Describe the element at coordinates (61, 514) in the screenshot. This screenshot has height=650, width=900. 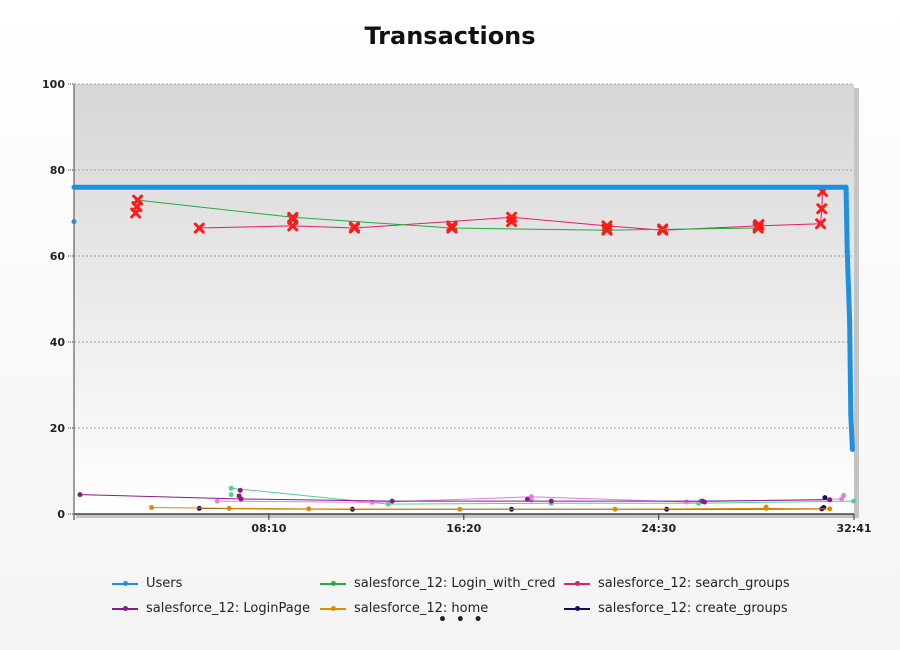
I see `y-tick-label: 0` at that location.